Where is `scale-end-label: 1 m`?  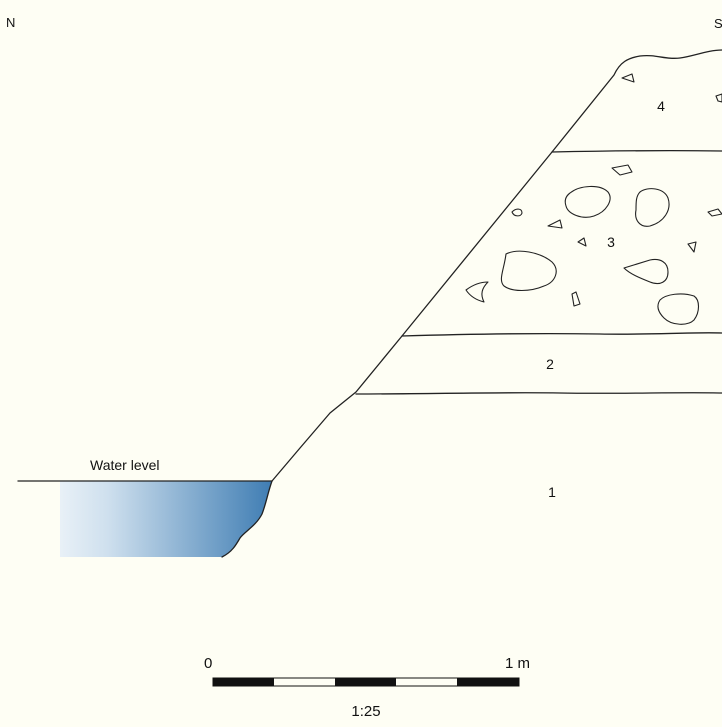 scale-end-label: 1 m is located at coordinates (517, 663).